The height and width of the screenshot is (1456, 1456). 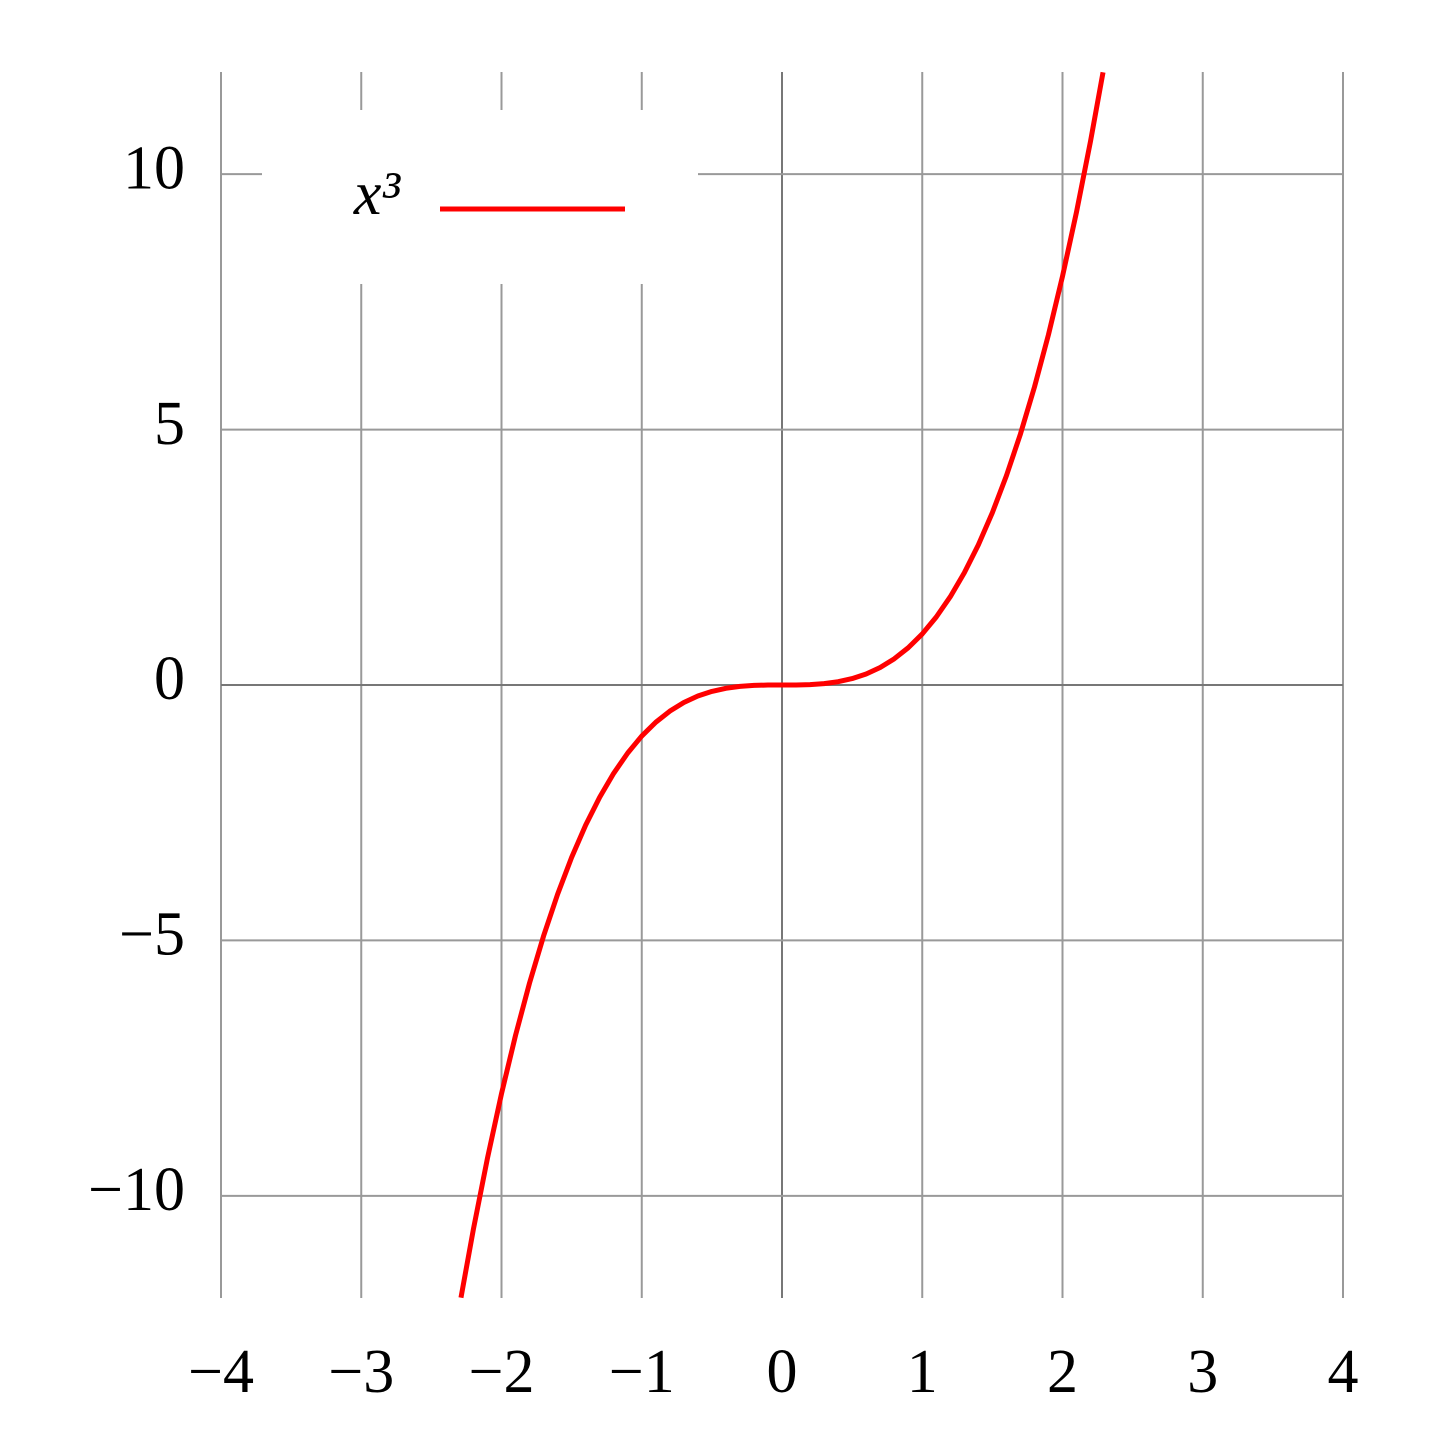 What do you see at coordinates (1202, 1372) in the screenshot?
I see `x-tick-label: 3` at bounding box center [1202, 1372].